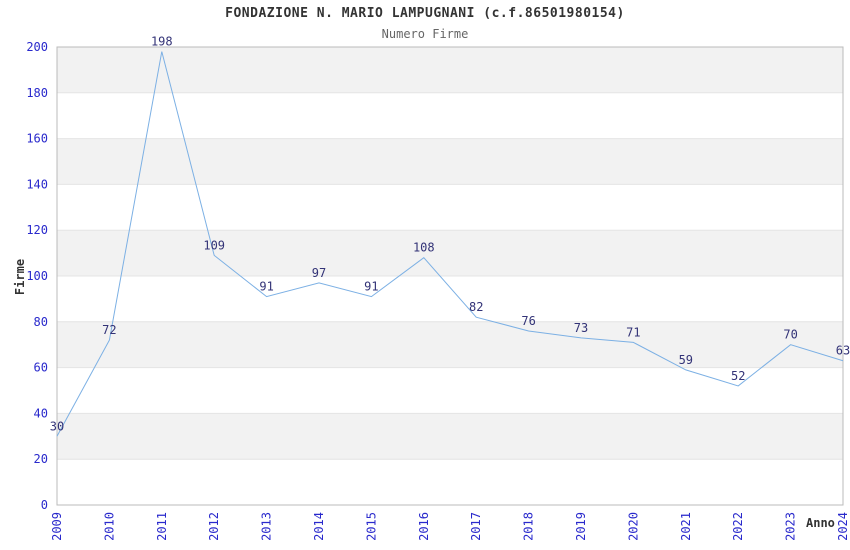  Describe the element at coordinates (476, 526) in the screenshot. I see `x-tick-label: 2017` at that location.